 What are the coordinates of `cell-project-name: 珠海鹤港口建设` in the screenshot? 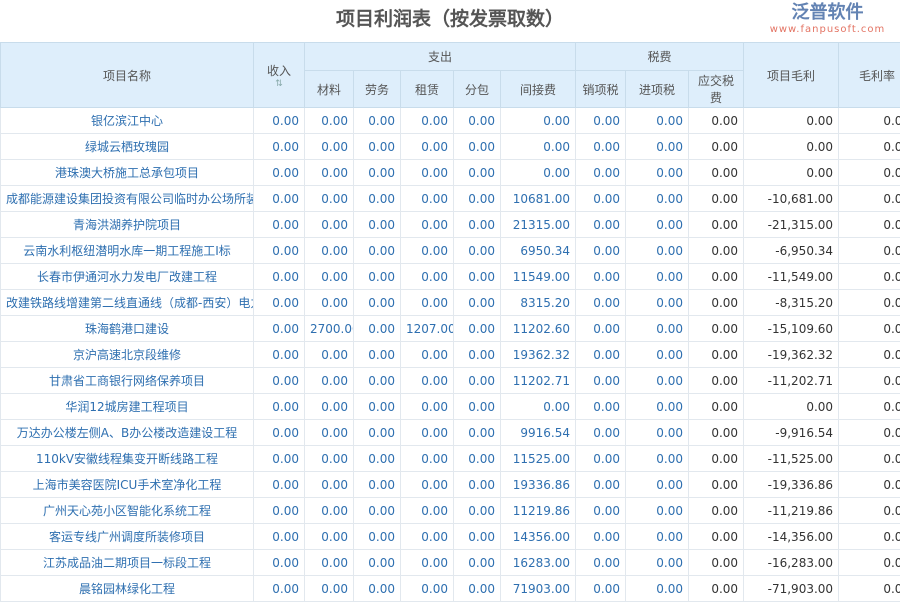 It's located at (127, 329).